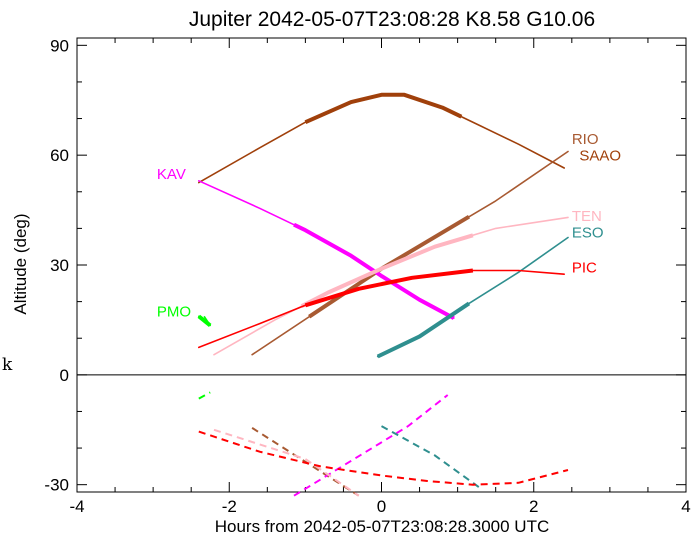  I want to click on series-thick-saao, so click(383, 108).